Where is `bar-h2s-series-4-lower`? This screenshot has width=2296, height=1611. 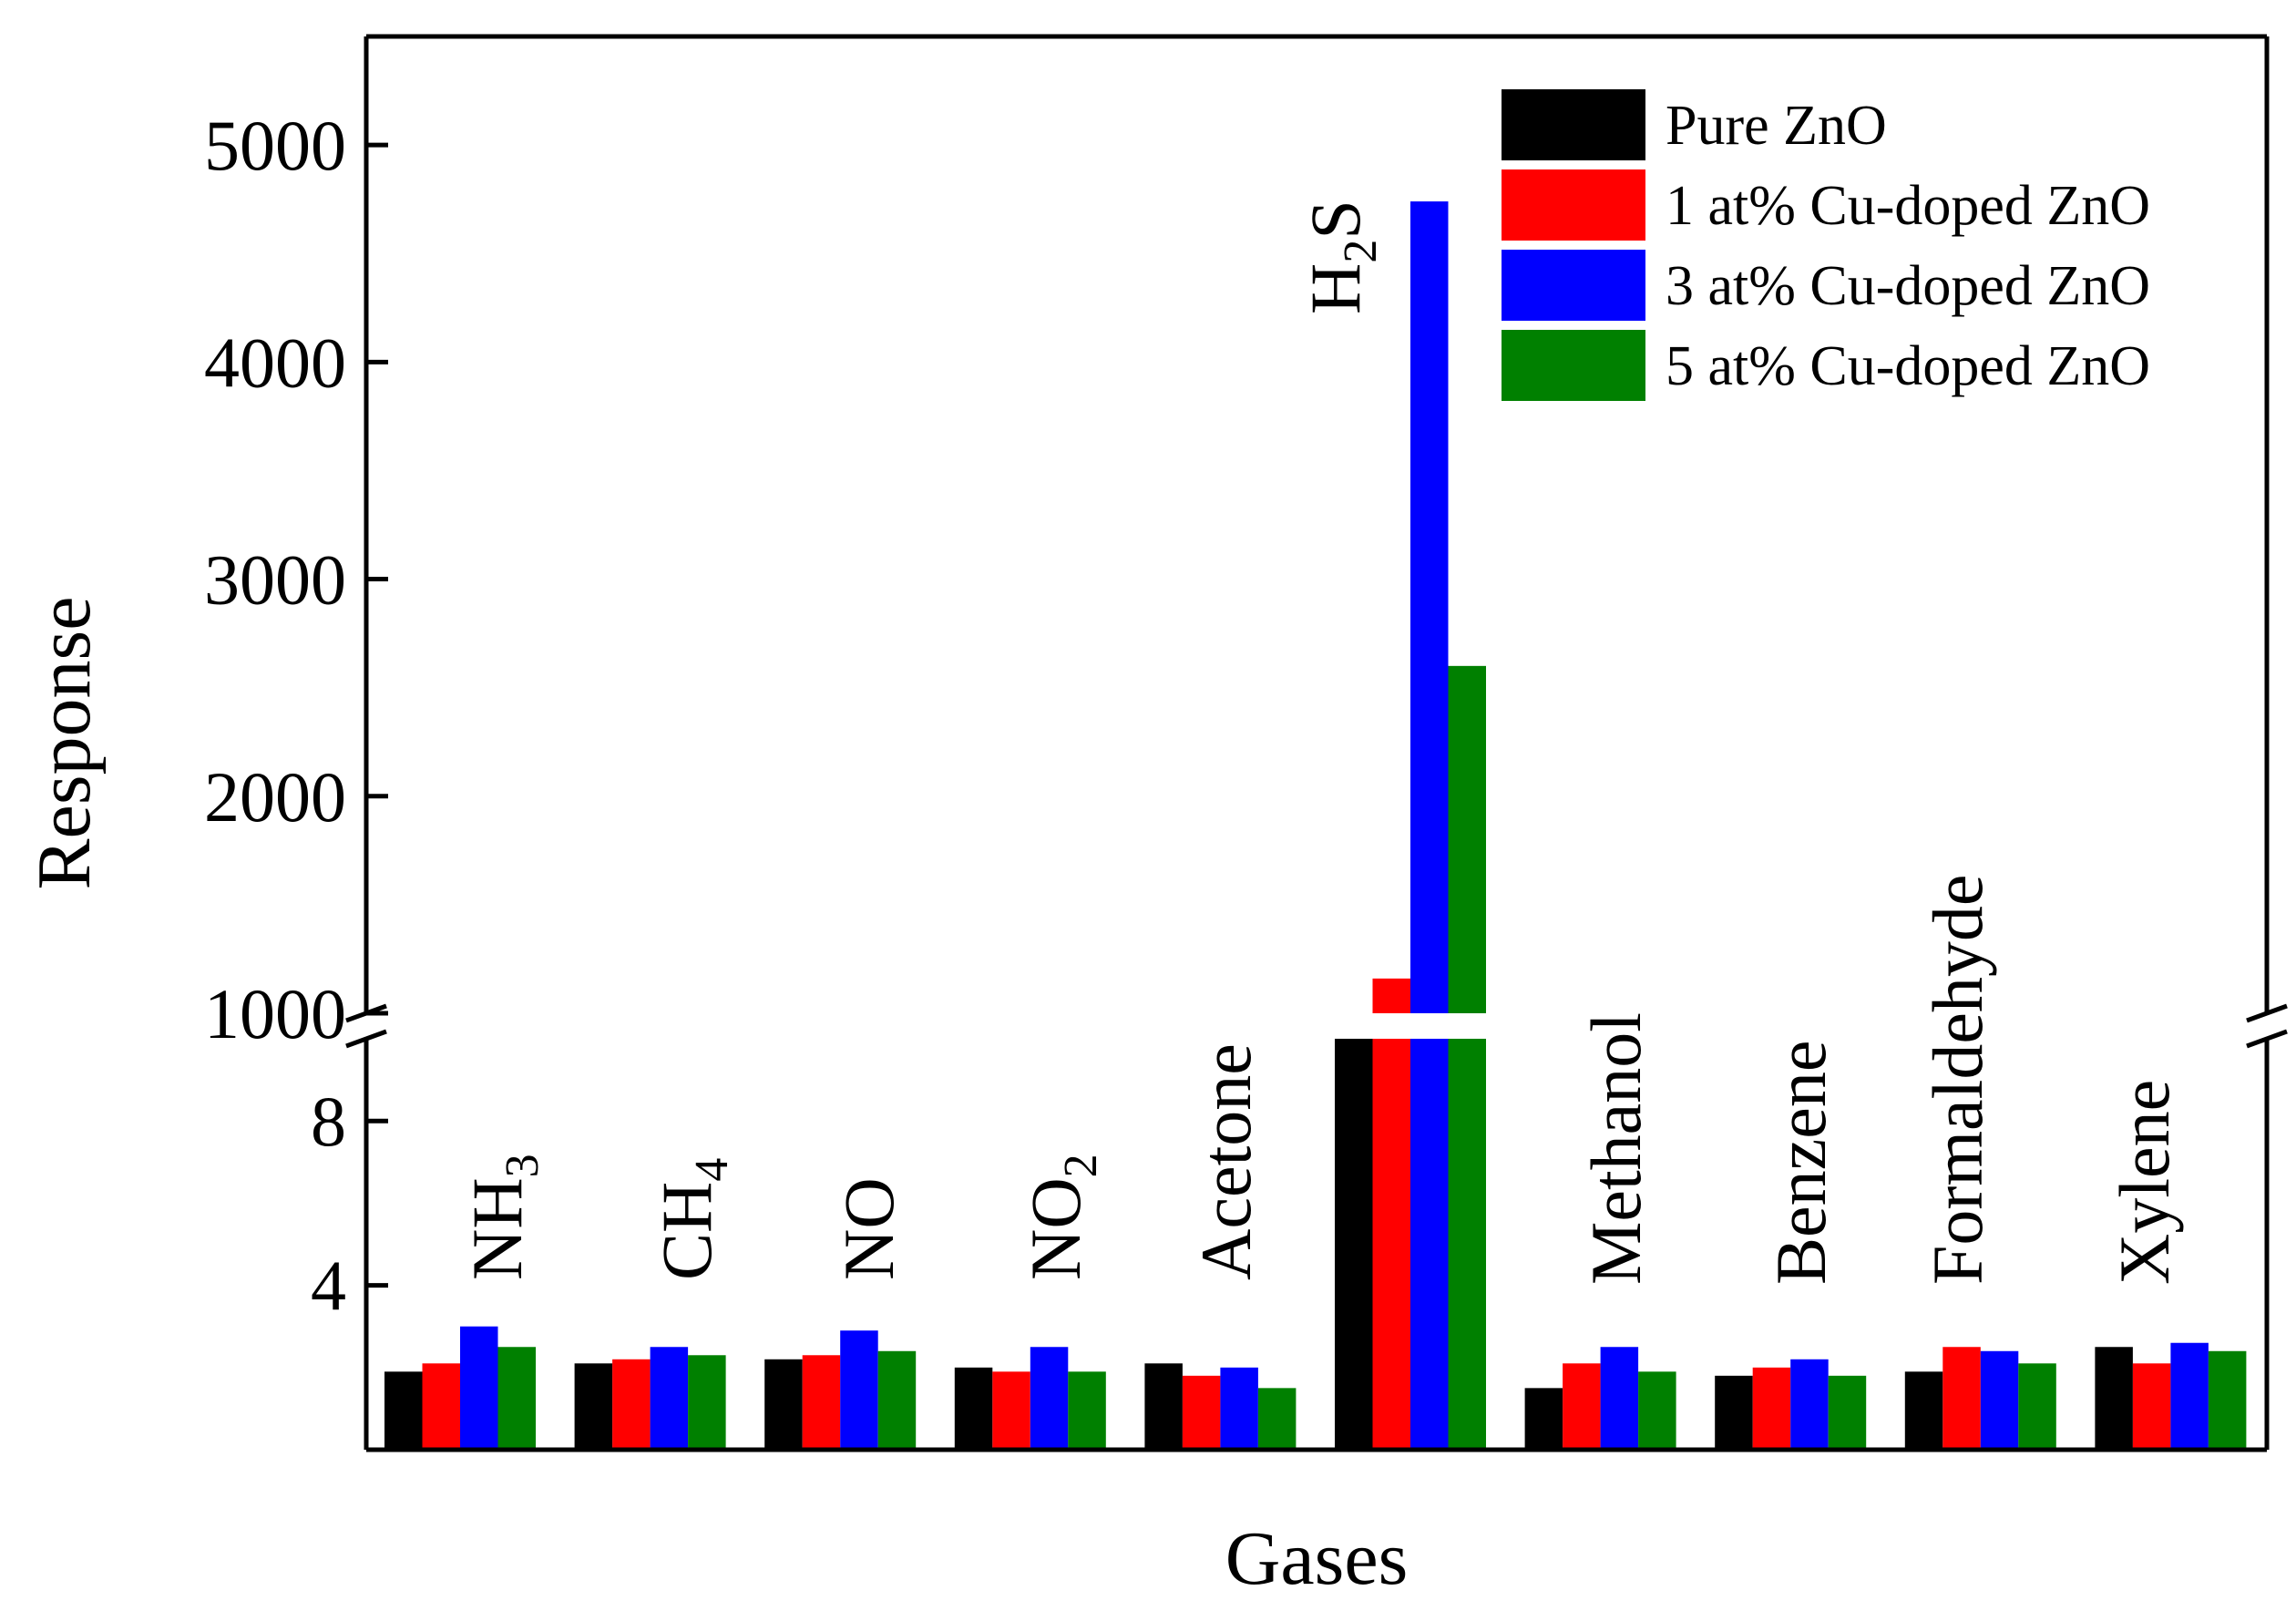
bar-h2s-series-4-lower is located at coordinates (1467, 1244).